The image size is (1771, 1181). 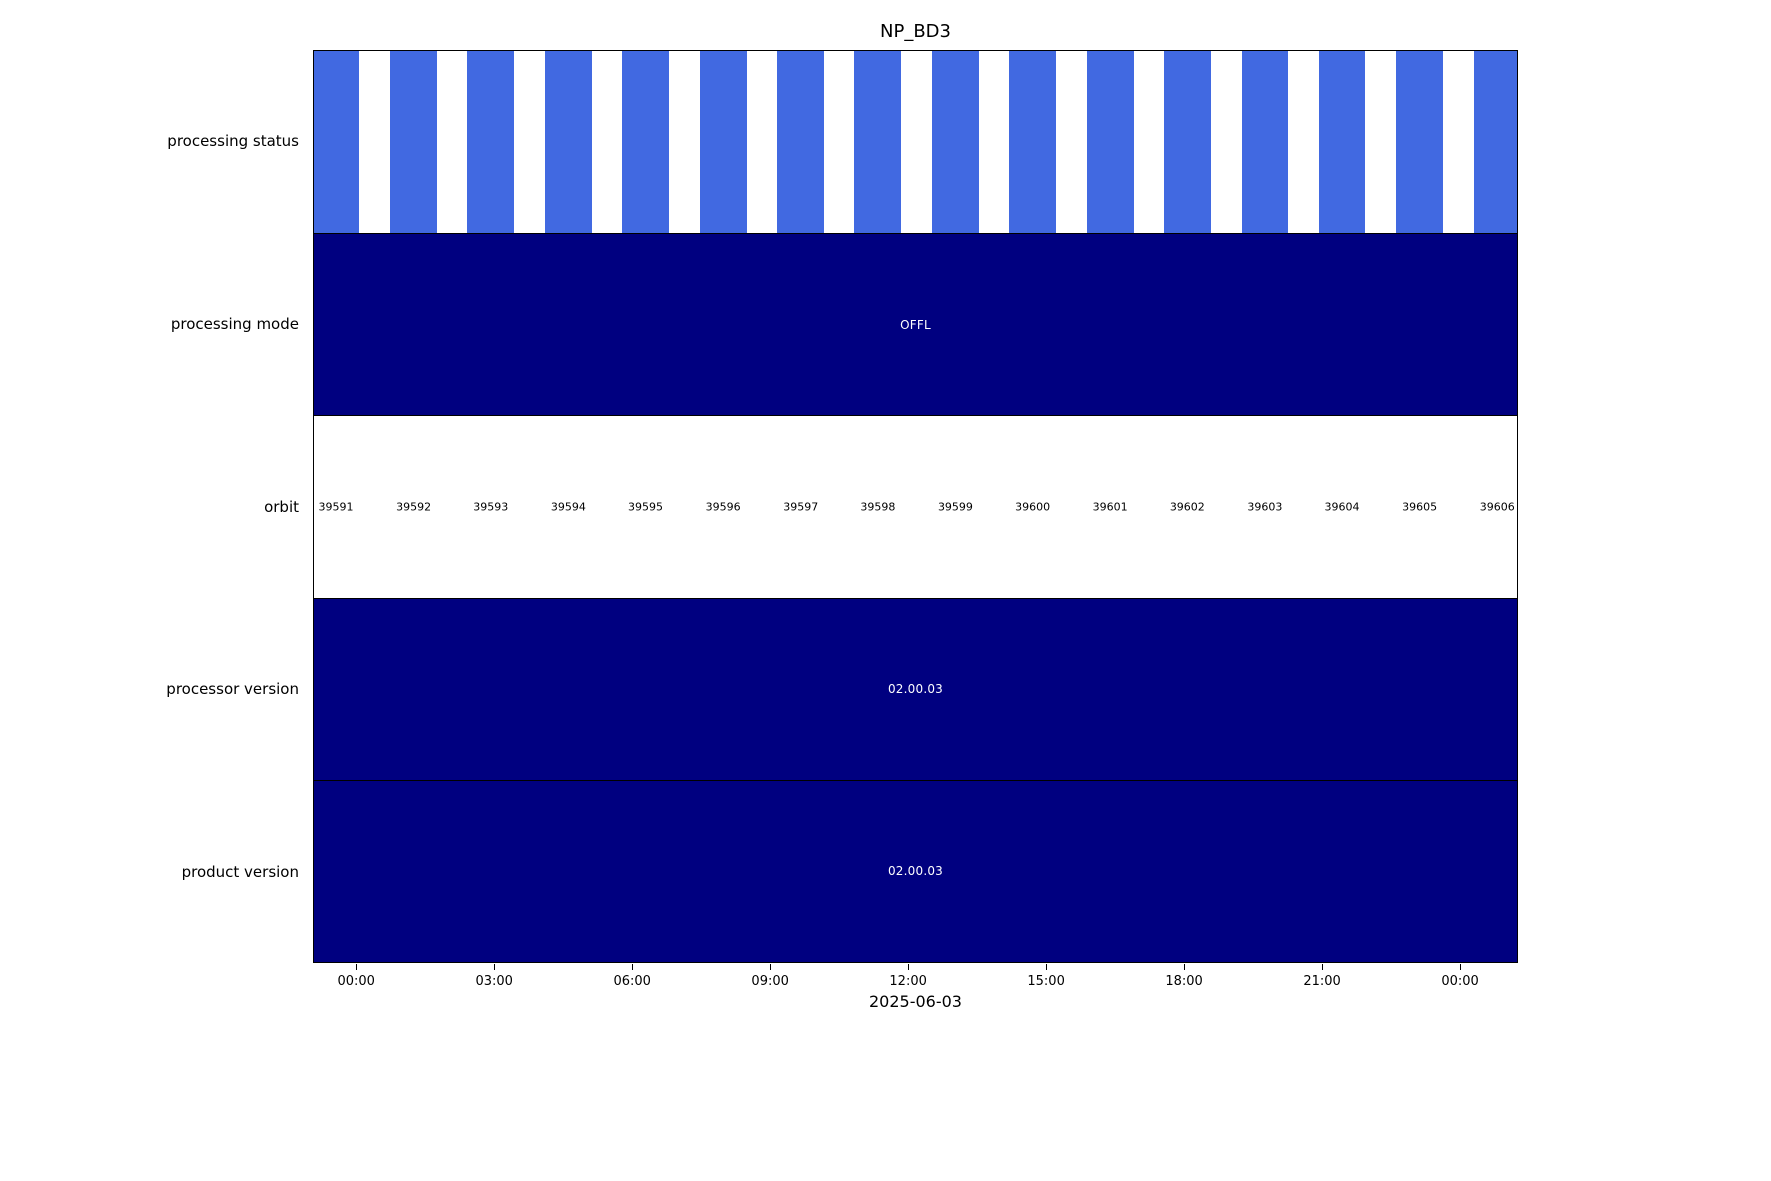 What do you see at coordinates (915, 1001) in the screenshot?
I see `x-axis-date-label: 2025-06-03` at bounding box center [915, 1001].